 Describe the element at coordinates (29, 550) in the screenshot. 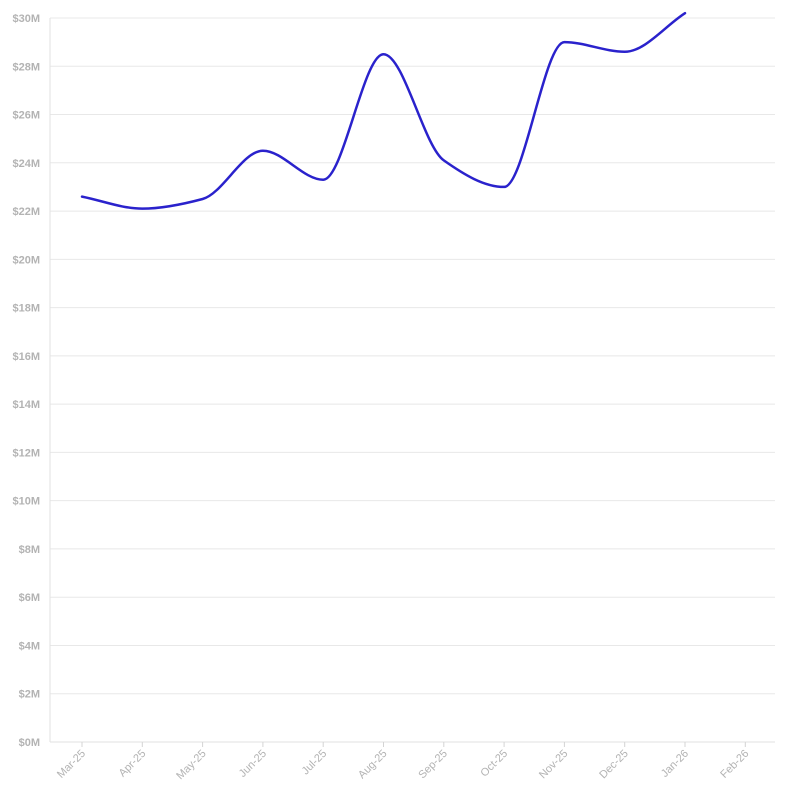

I see `y-tick-label: $8M` at that location.